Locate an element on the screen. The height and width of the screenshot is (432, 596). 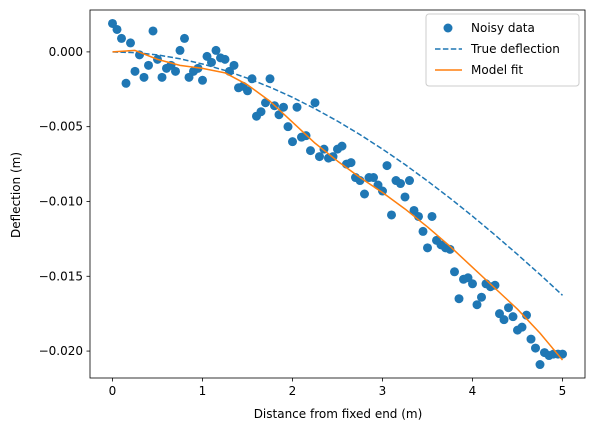
y-tick-label: −0.020 is located at coordinates (61, 351).